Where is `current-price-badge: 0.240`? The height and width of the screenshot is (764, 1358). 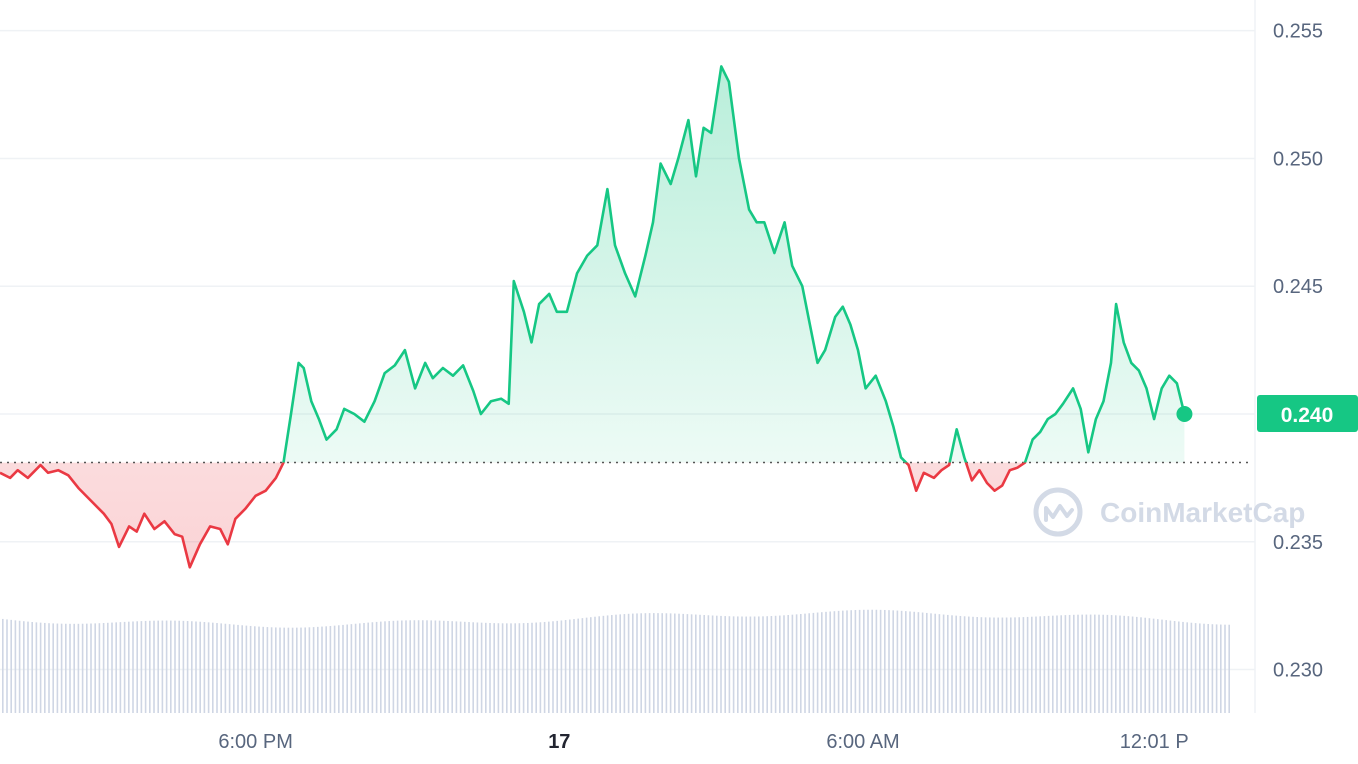 current-price-badge: 0.240 is located at coordinates (1307, 413).